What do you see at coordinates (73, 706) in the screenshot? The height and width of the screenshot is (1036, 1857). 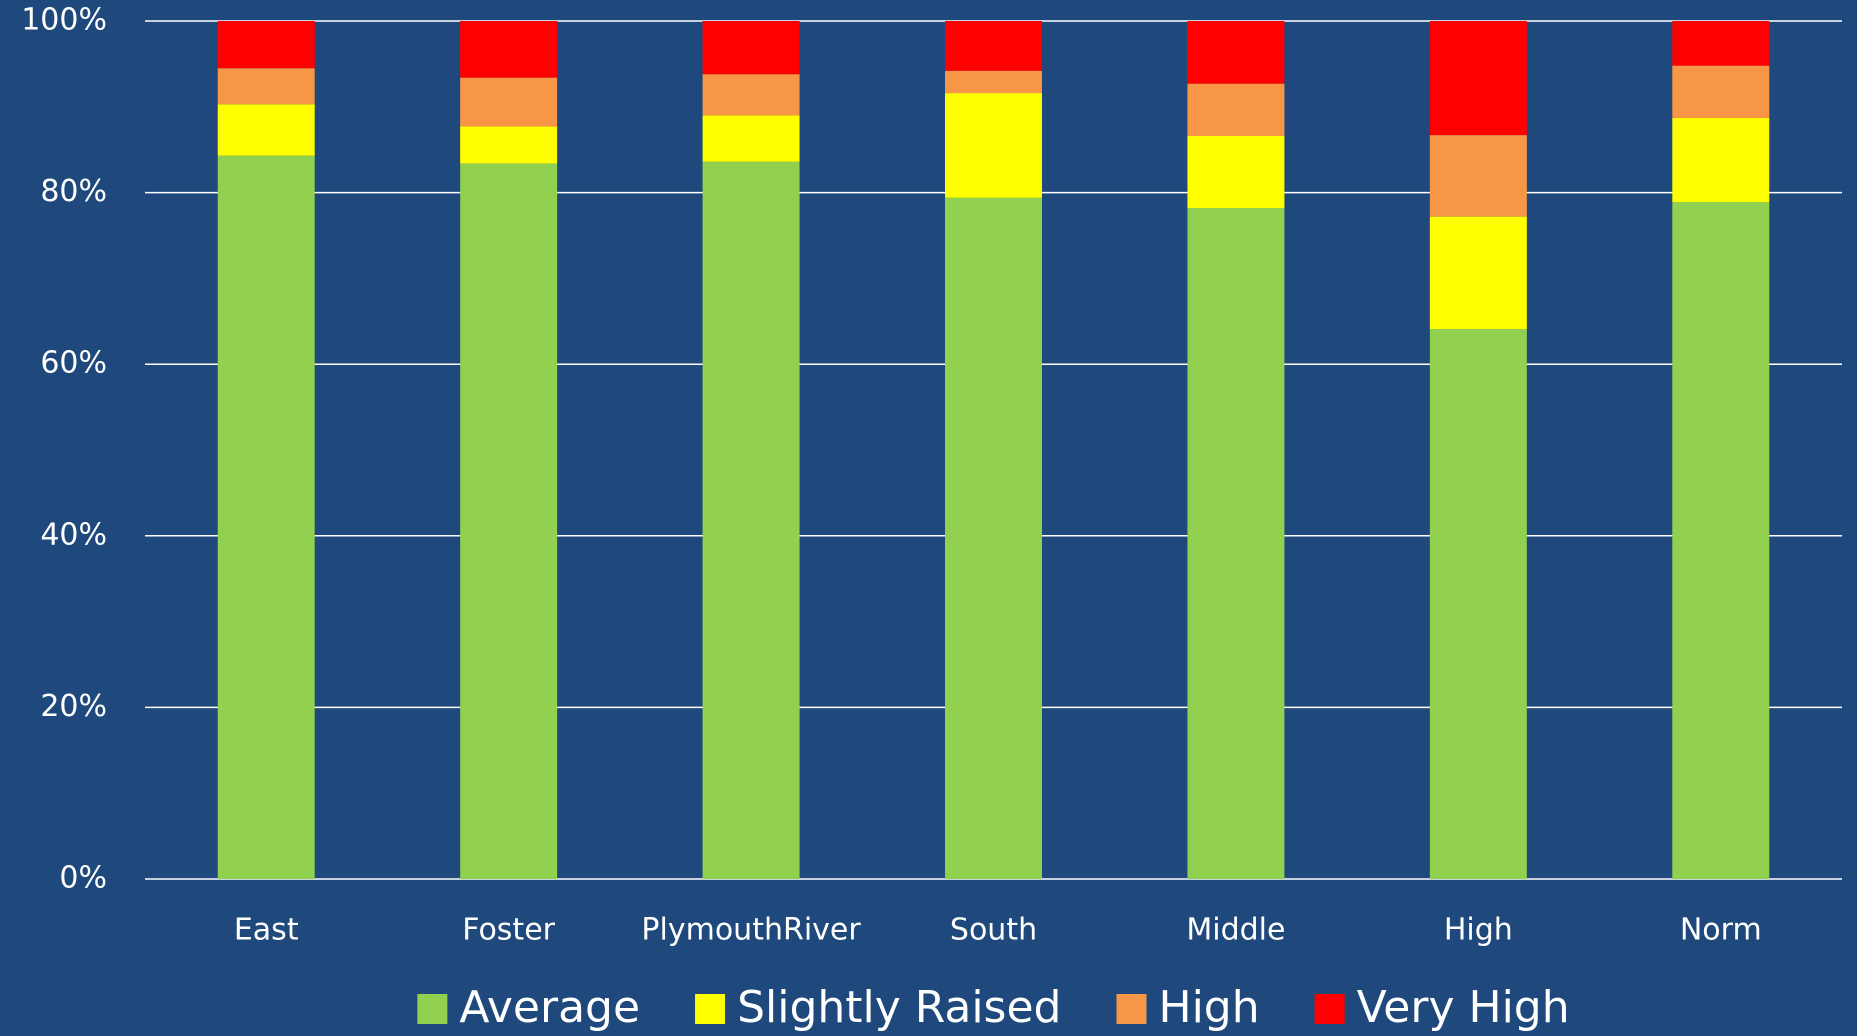 I see `y-tick-label: 20%` at bounding box center [73, 706].